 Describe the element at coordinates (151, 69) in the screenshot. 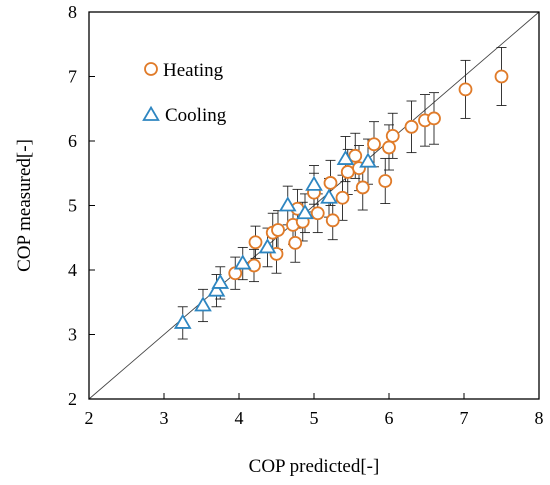

I see `legend-heating-marker` at that location.